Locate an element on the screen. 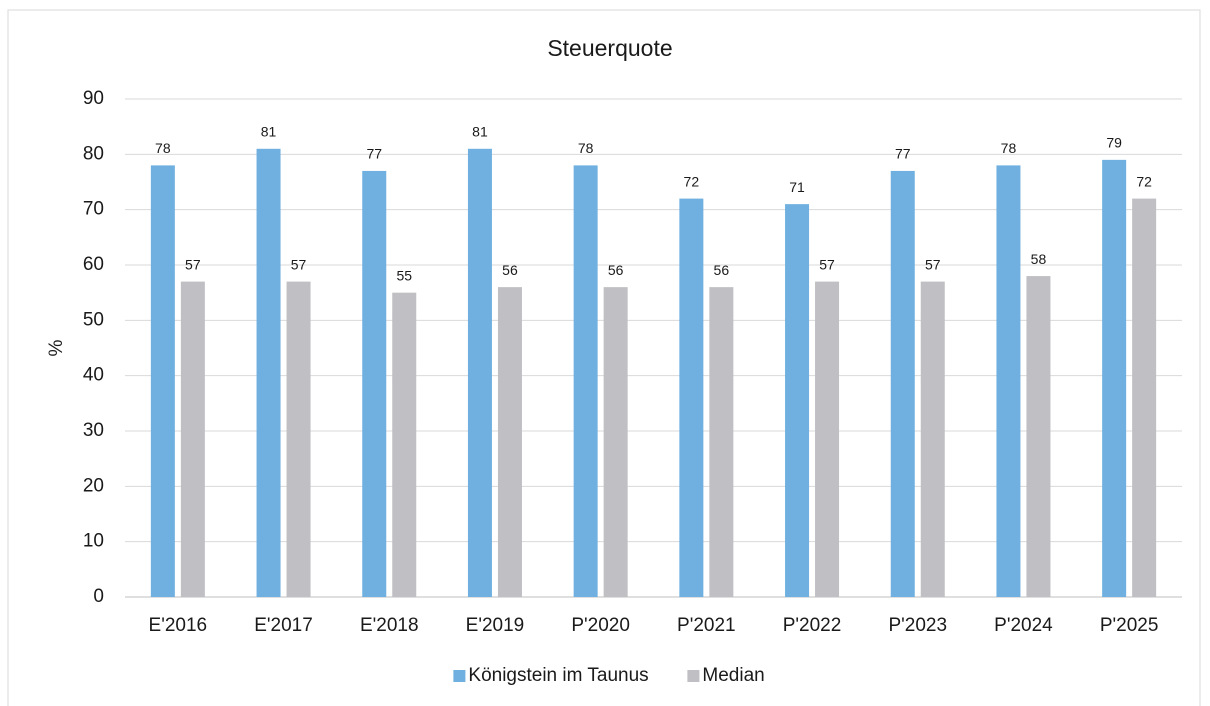  y-tick-label: 60 is located at coordinates (93, 264).